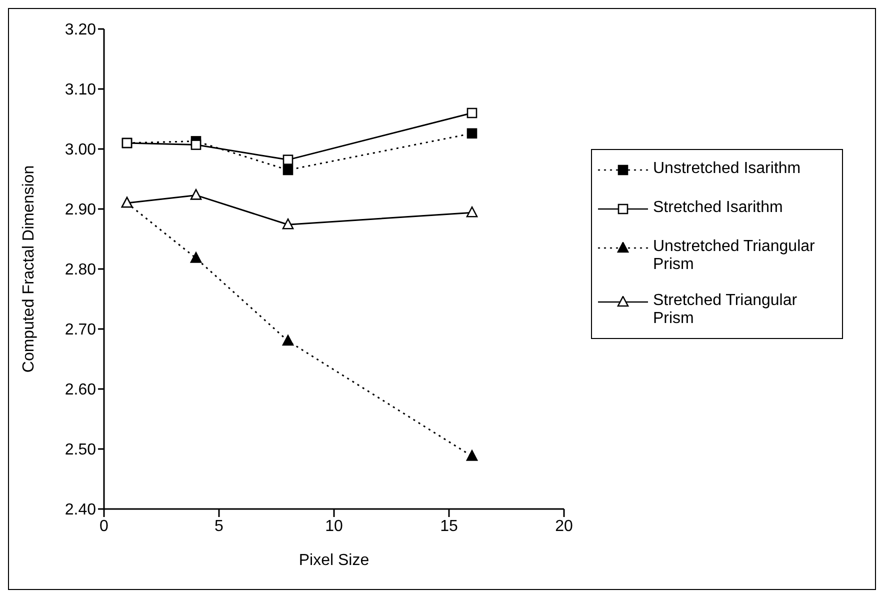  What do you see at coordinates (80, 330) in the screenshot?
I see `y-tick-label: 2.70` at bounding box center [80, 330].